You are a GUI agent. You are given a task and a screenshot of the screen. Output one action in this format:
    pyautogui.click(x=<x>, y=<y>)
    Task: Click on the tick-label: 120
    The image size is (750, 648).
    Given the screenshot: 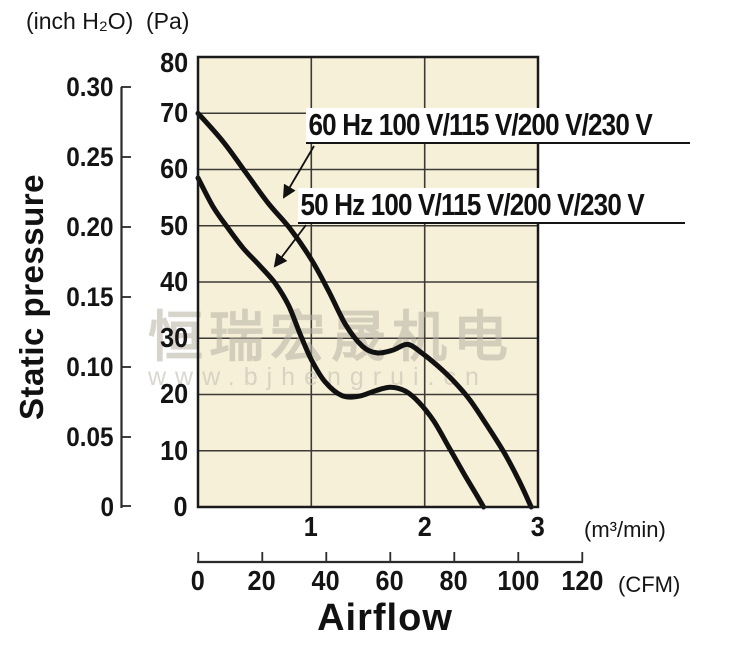 What is the action you would take?
    pyautogui.click(x=582, y=580)
    